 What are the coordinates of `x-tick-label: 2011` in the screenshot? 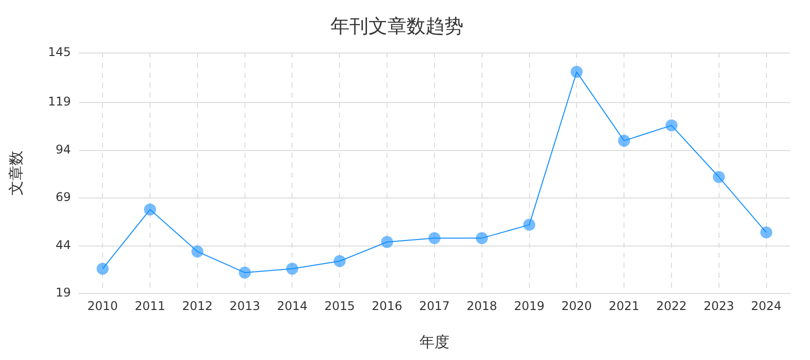 It's located at (150, 305).